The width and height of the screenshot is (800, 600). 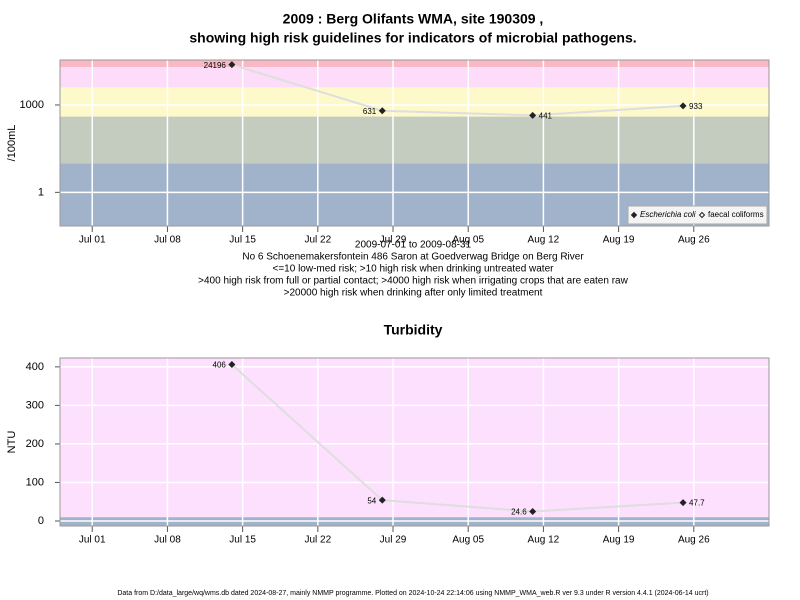 I want to click on value-label: 933, so click(x=696, y=106).